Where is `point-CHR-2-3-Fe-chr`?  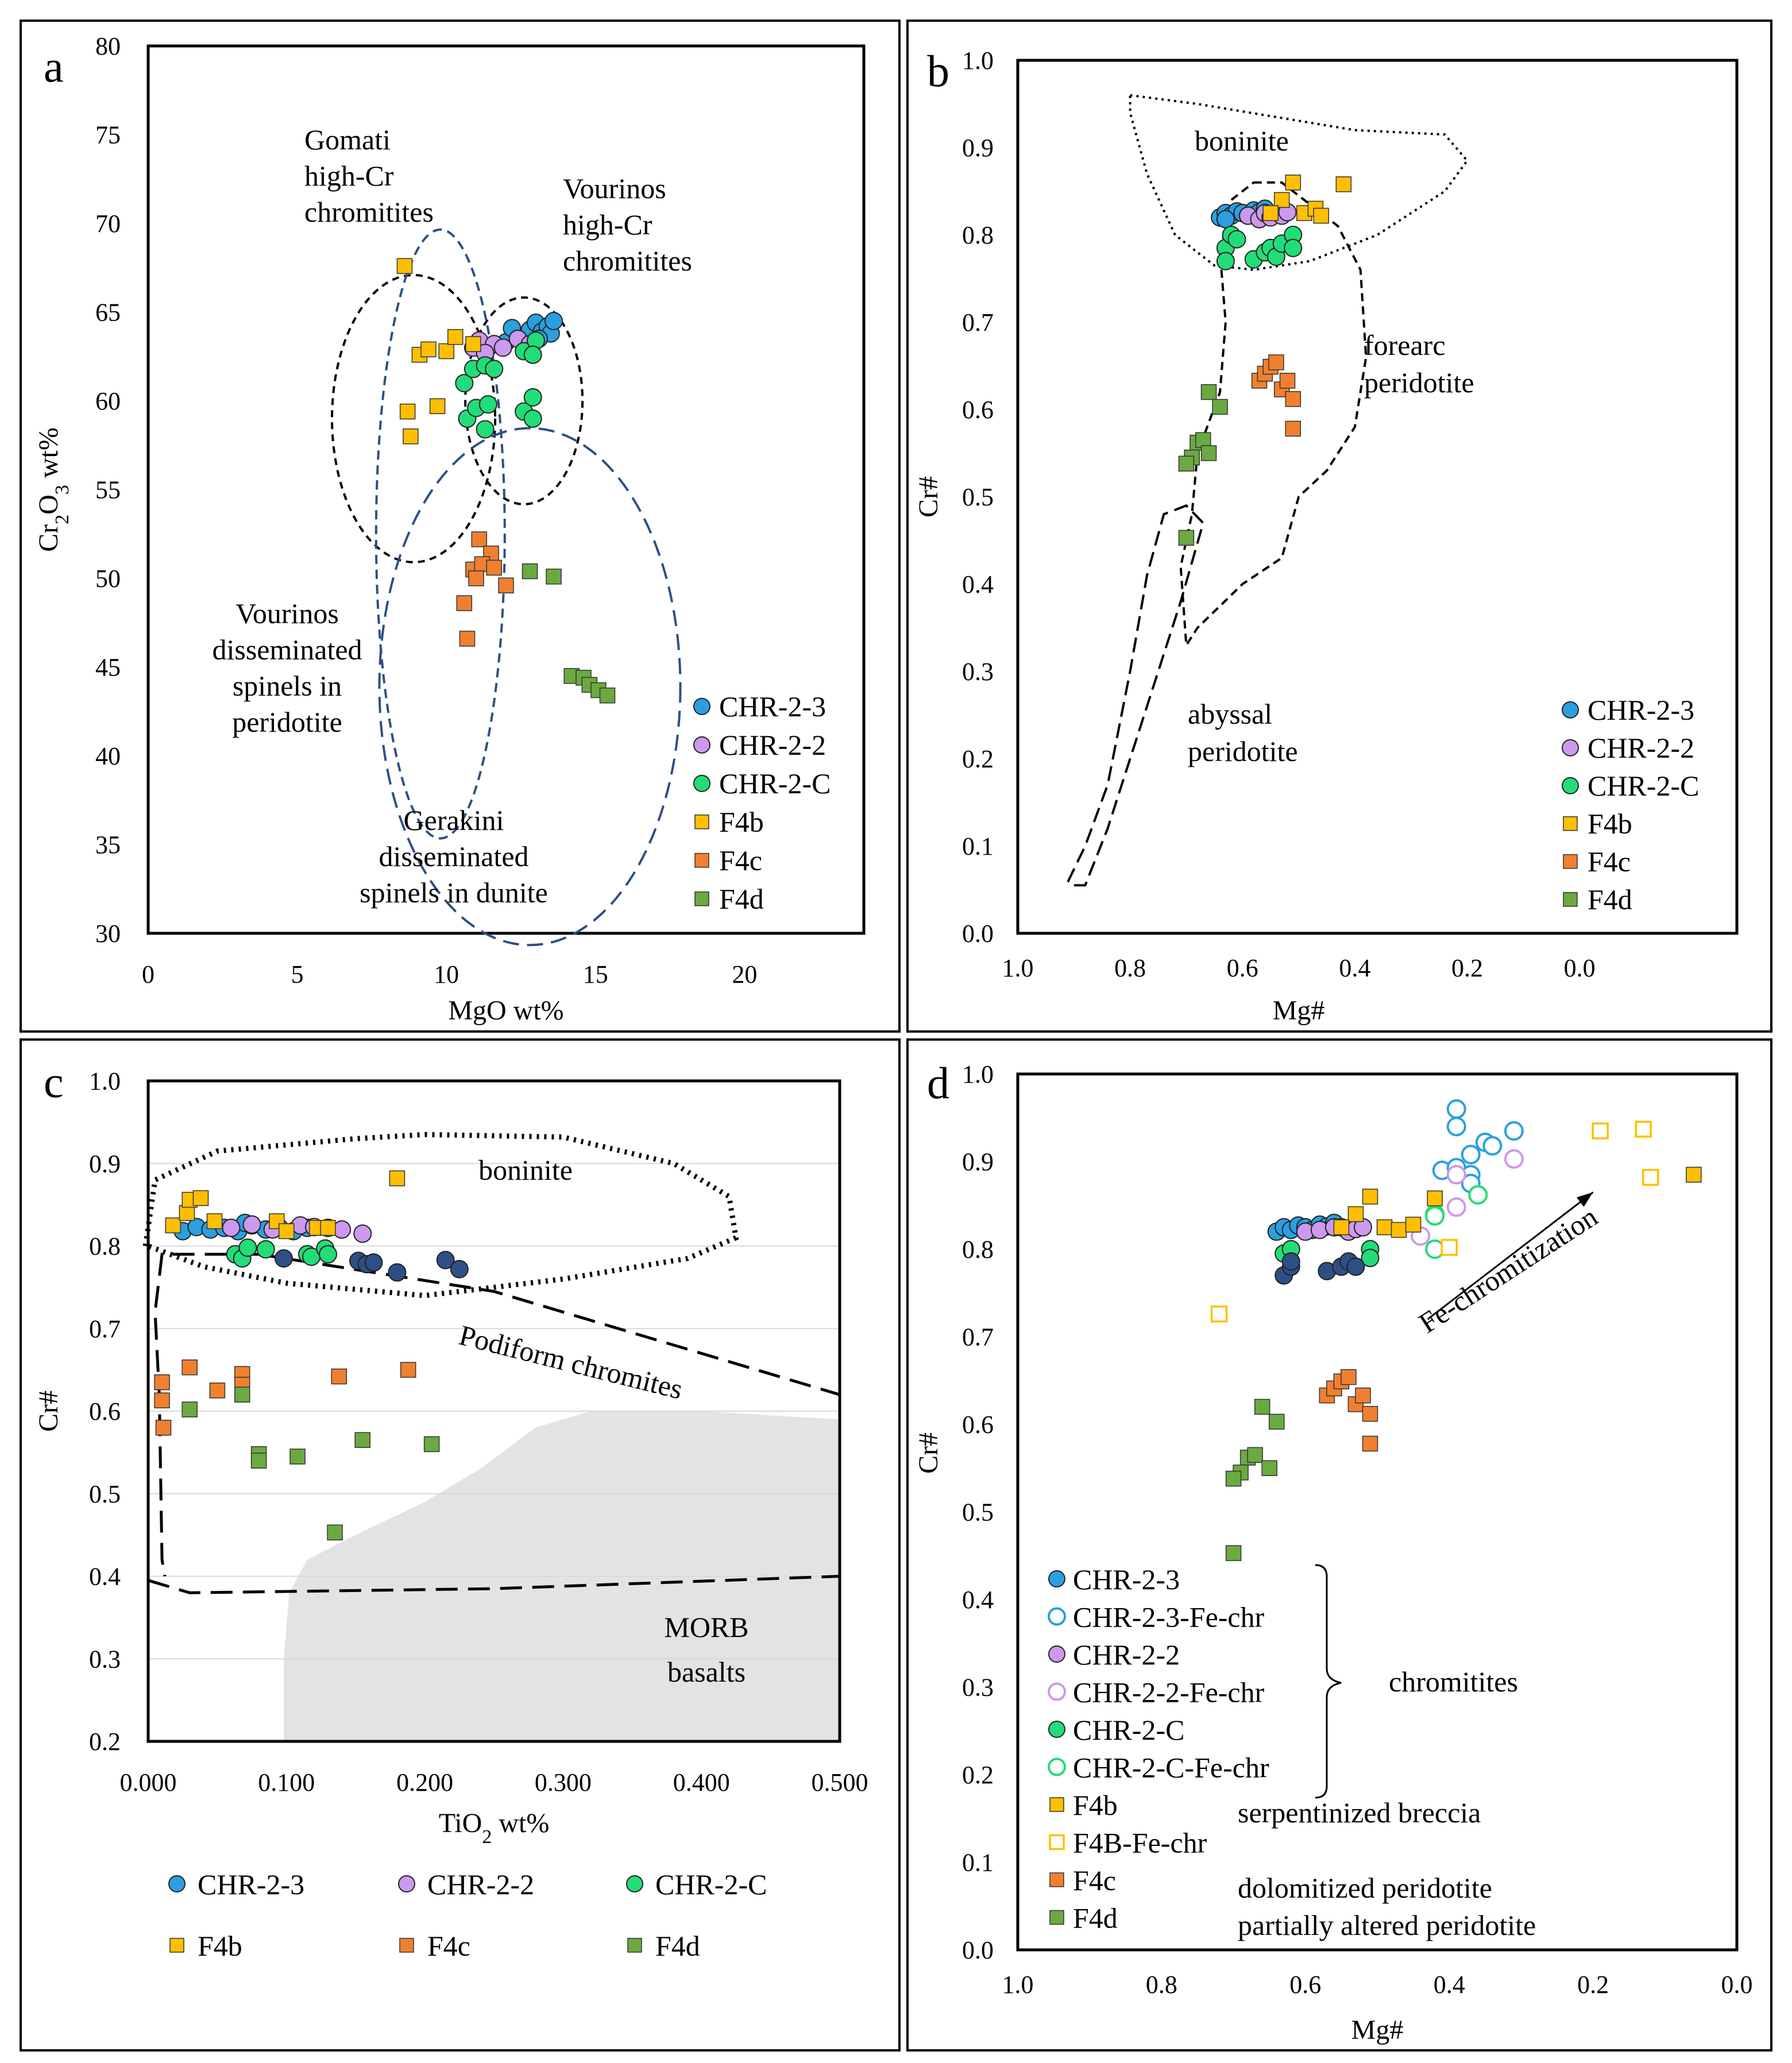
point-CHR-2-3-Fe-chr is located at coordinates (1471, 1155).